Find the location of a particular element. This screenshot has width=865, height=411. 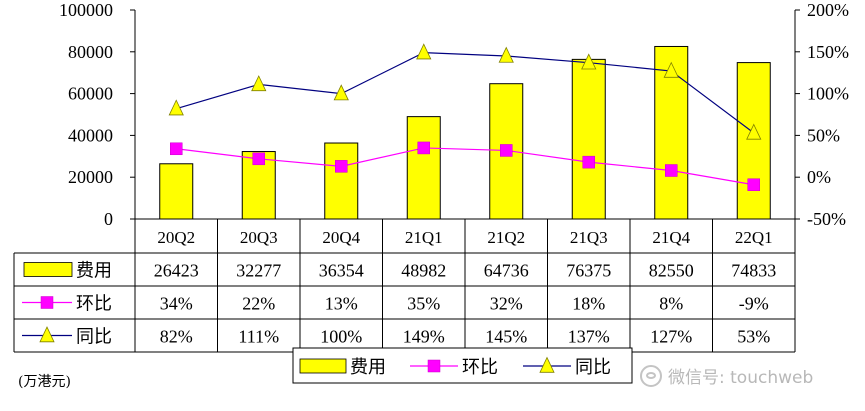

row-key-yoy-marker is located at coordinates (47, 334).